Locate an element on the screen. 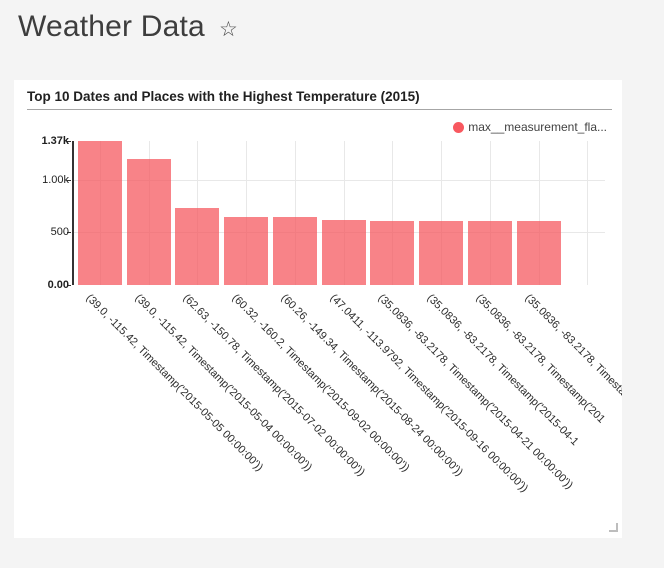  resize-handle-icon is located at coordinates (613, 527).